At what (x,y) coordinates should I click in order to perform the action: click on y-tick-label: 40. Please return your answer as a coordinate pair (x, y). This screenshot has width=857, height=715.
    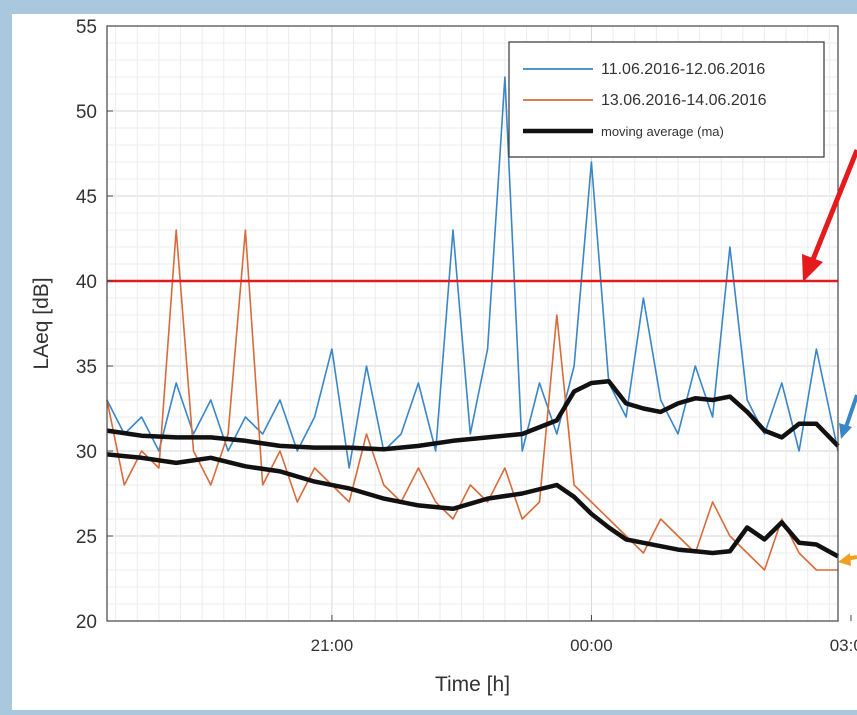
    Looking at the image, I should click on (86, 282).